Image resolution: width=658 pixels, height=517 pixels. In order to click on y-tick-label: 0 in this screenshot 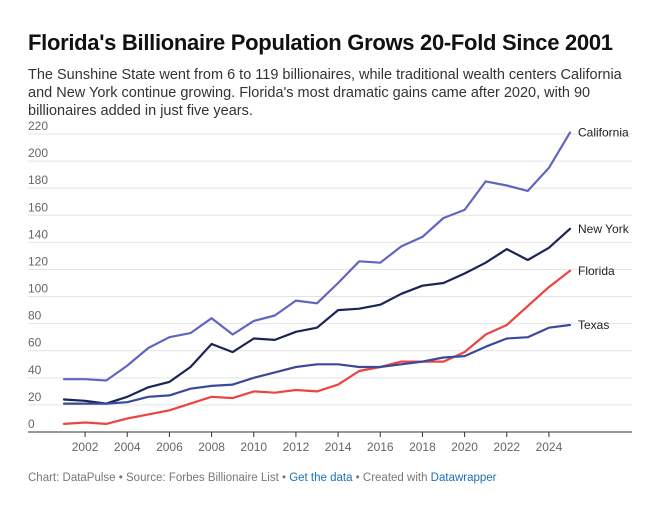, I will do `click(31, 424)`.